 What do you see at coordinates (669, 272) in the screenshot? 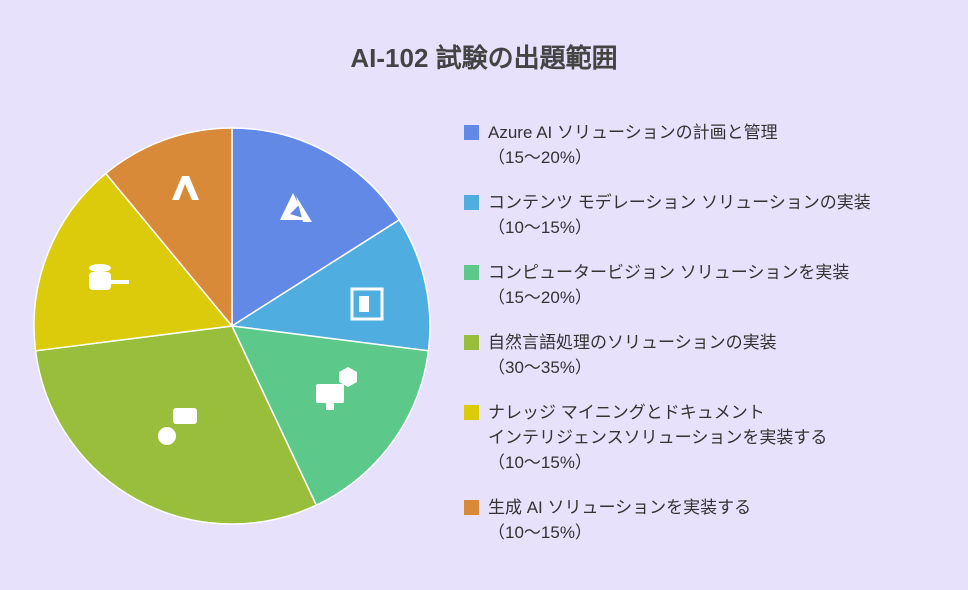
I see `legend-label: コンピュータービジョン ソリューションを実装` at bounding box center [669, 272].